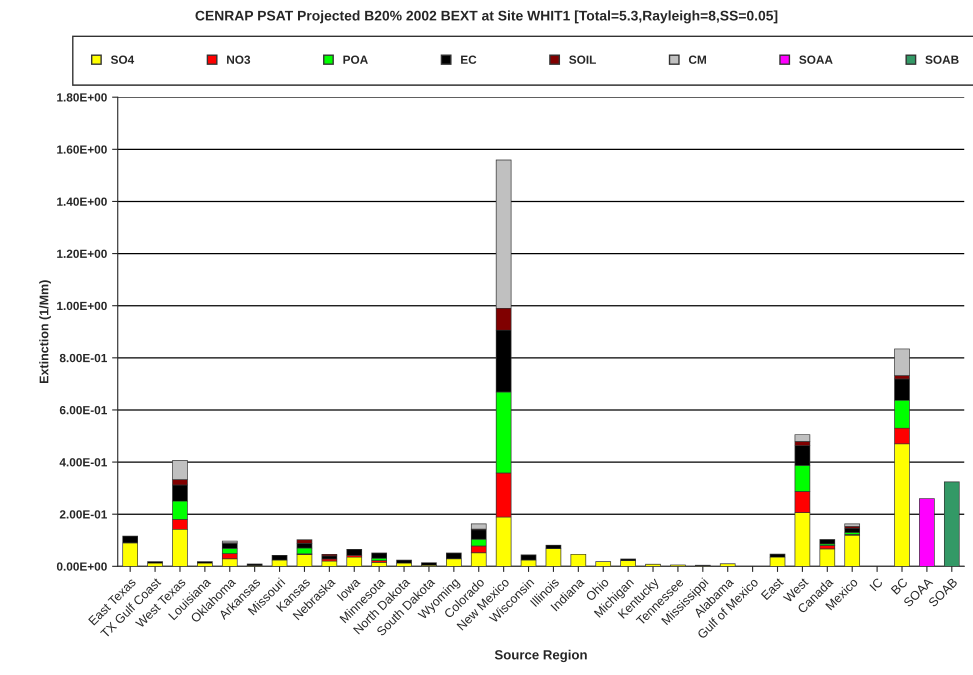  I want to click on y-tick-label: 6.00E-01, so click(83, 410).